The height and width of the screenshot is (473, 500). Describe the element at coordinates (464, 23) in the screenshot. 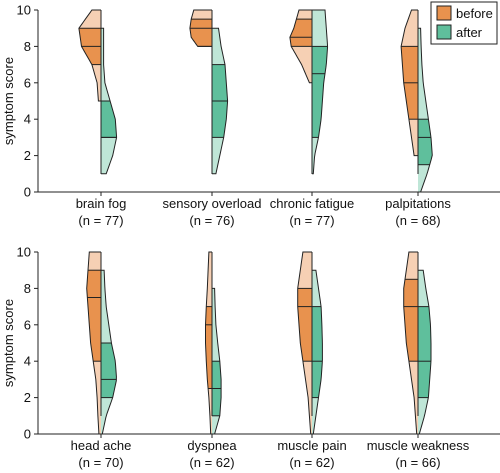

I see `legend: before after` at that location.